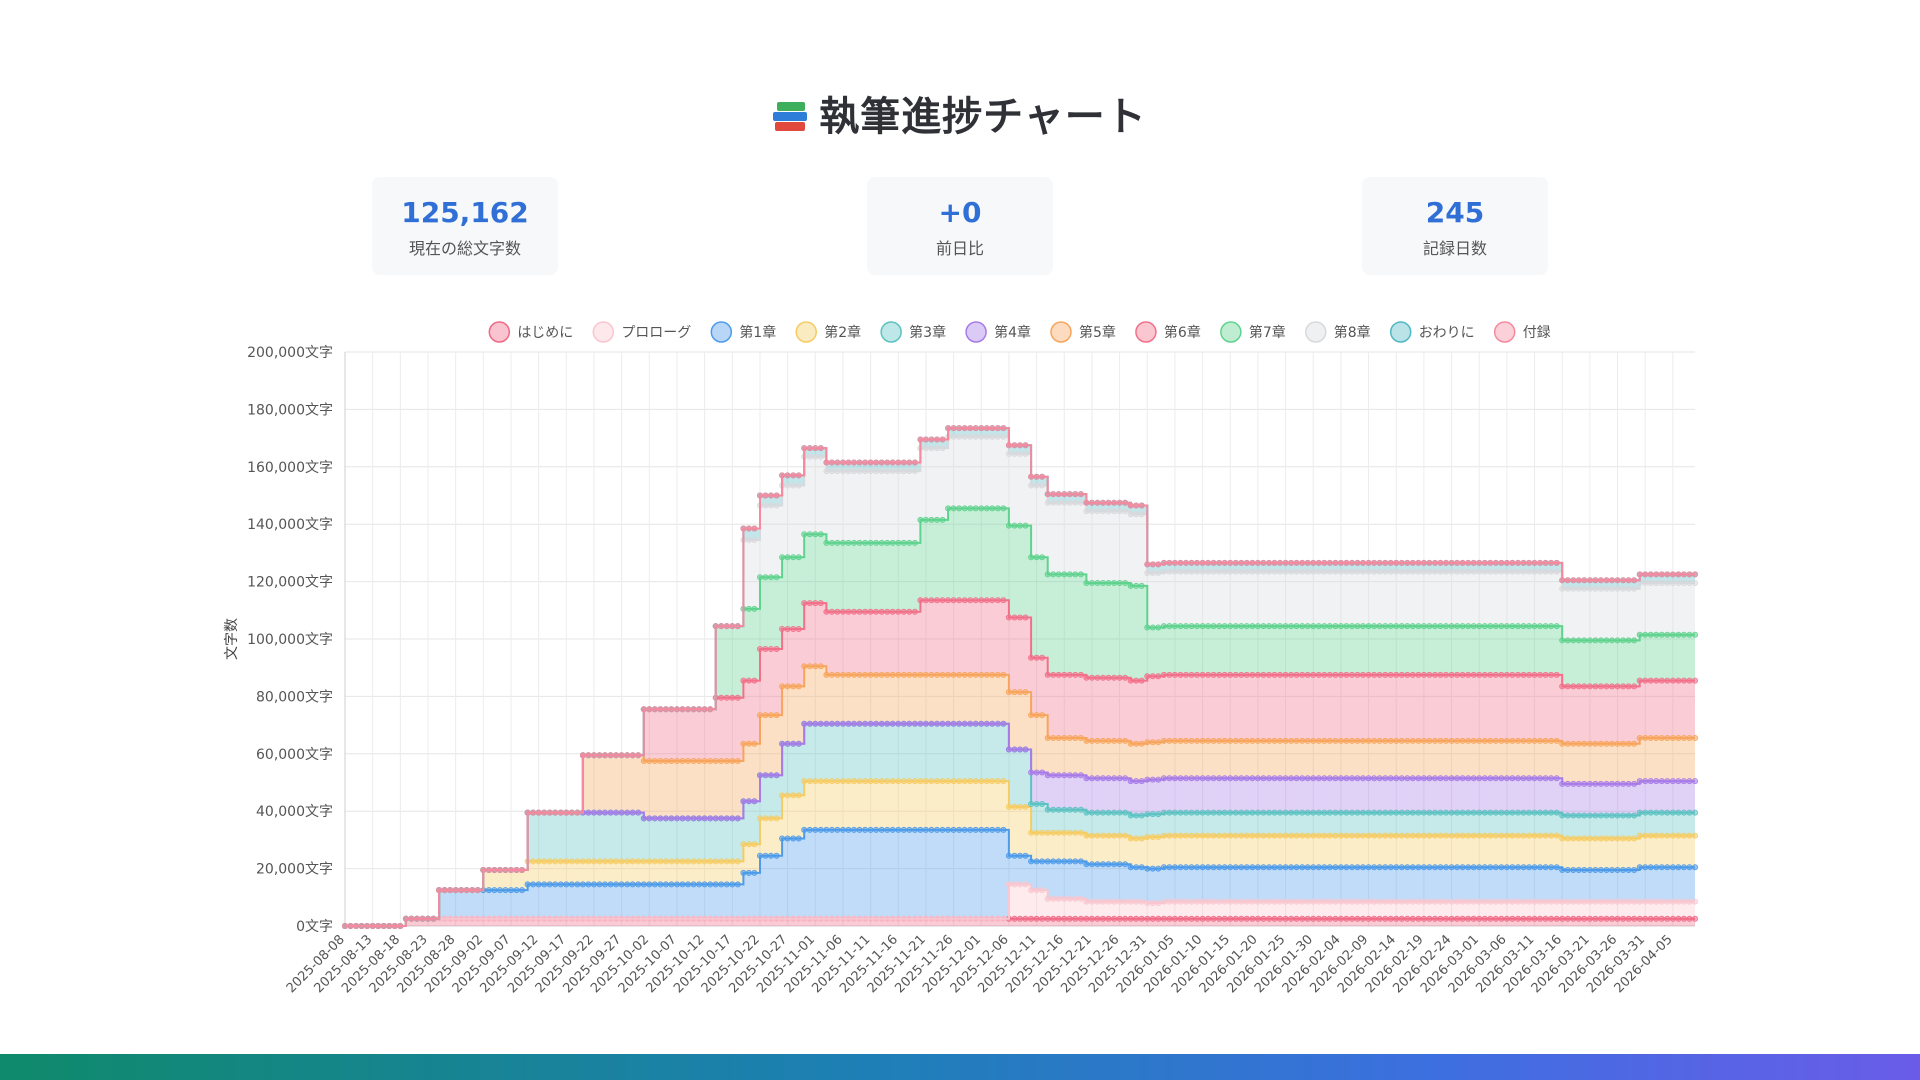 The width and height of the screenshot is (1920, 1080). What do you see at coordinates (1522, 332) in the screenshot?
I see `legend-item: 付録` at bounding box center [1522, 332].